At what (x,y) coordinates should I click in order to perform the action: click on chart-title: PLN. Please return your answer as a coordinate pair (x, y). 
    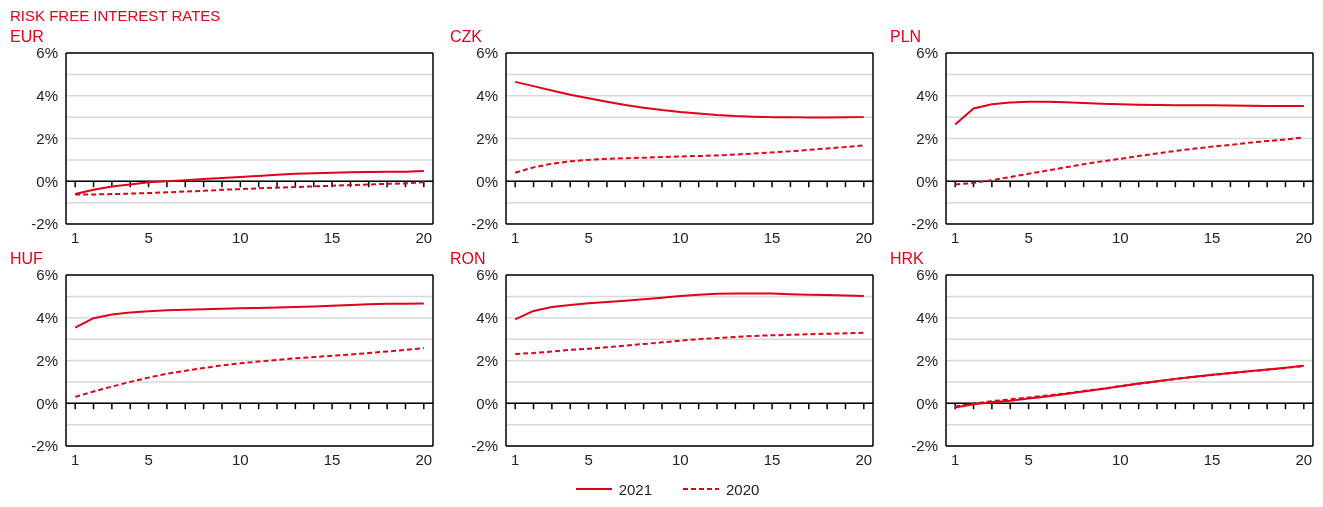
    Looking at the image, I should click on (906, 37).